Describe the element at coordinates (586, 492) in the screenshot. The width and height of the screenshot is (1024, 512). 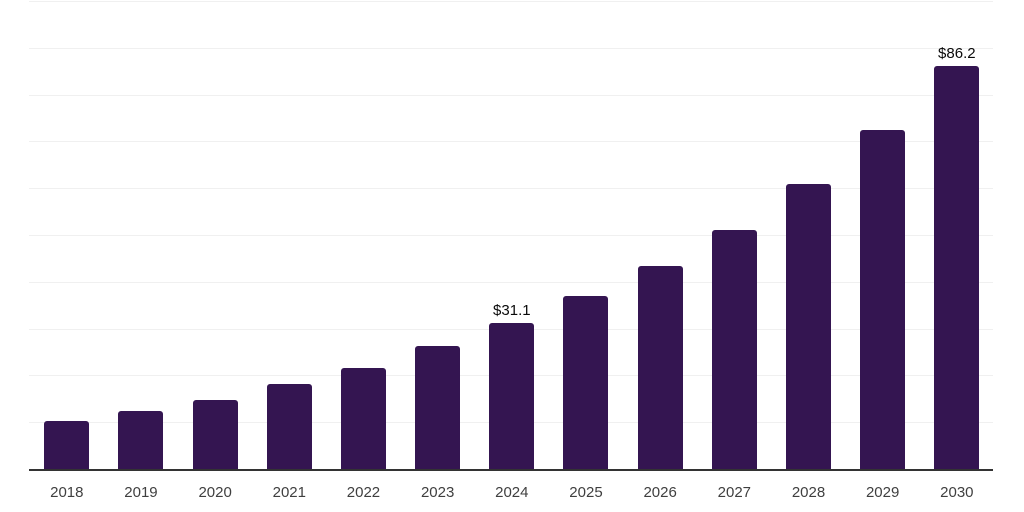
I see `x-tick-label-2025: 2025` at that location.